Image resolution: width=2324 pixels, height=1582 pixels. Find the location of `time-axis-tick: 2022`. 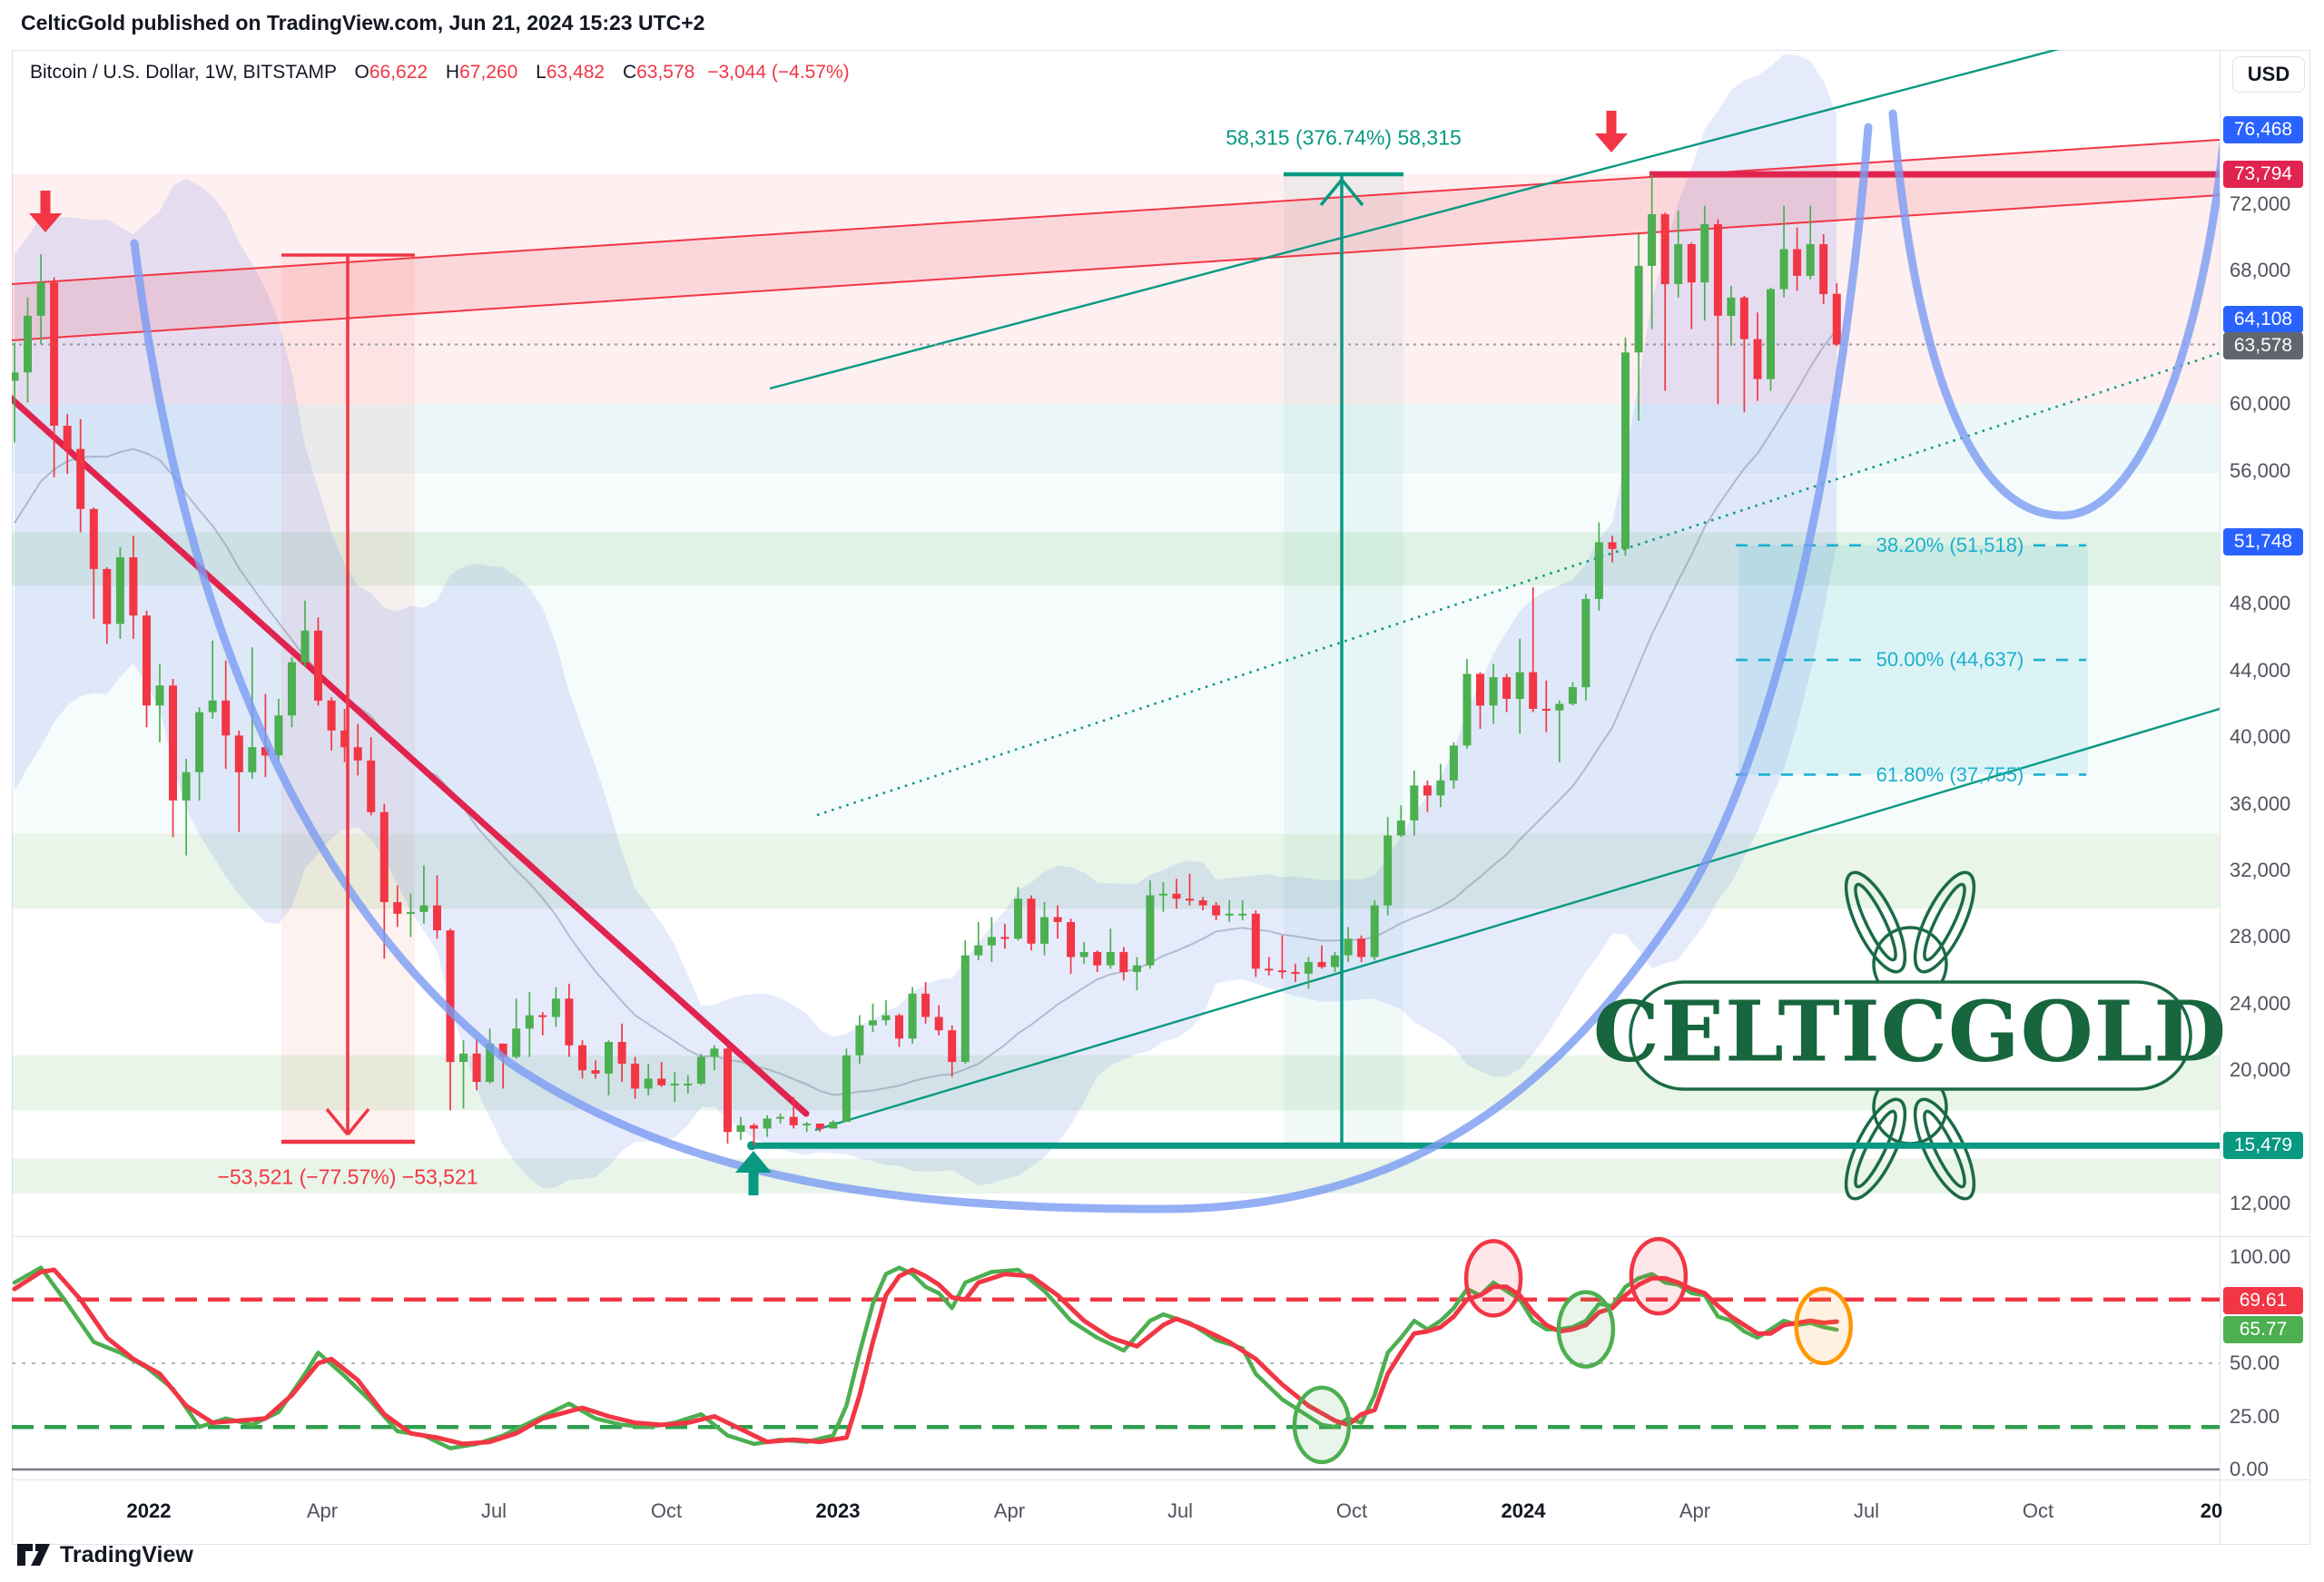

time-axis-tick: 2022 is located at coordinates (149, 1510).